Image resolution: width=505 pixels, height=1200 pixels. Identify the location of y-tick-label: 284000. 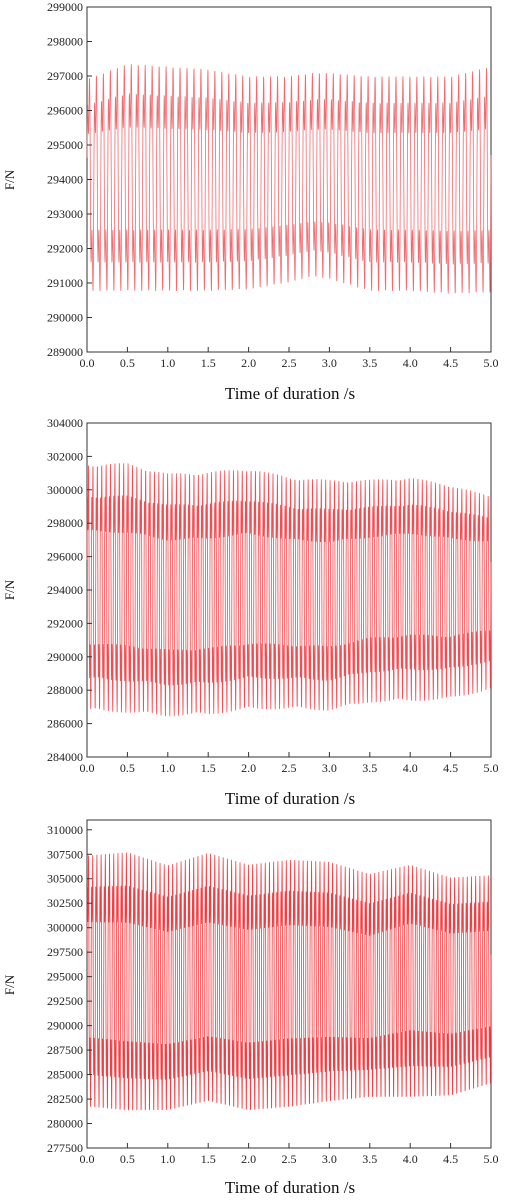
(65, 757).